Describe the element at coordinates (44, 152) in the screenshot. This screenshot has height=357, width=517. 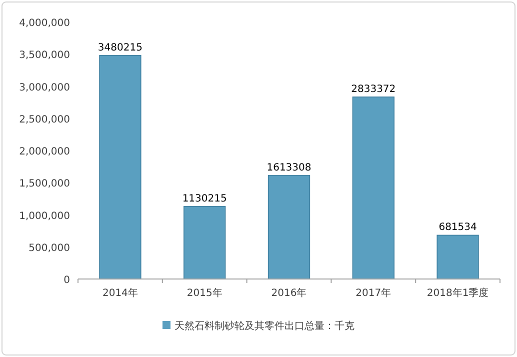
I see `y-tick-label: 2,000,000` at that location.